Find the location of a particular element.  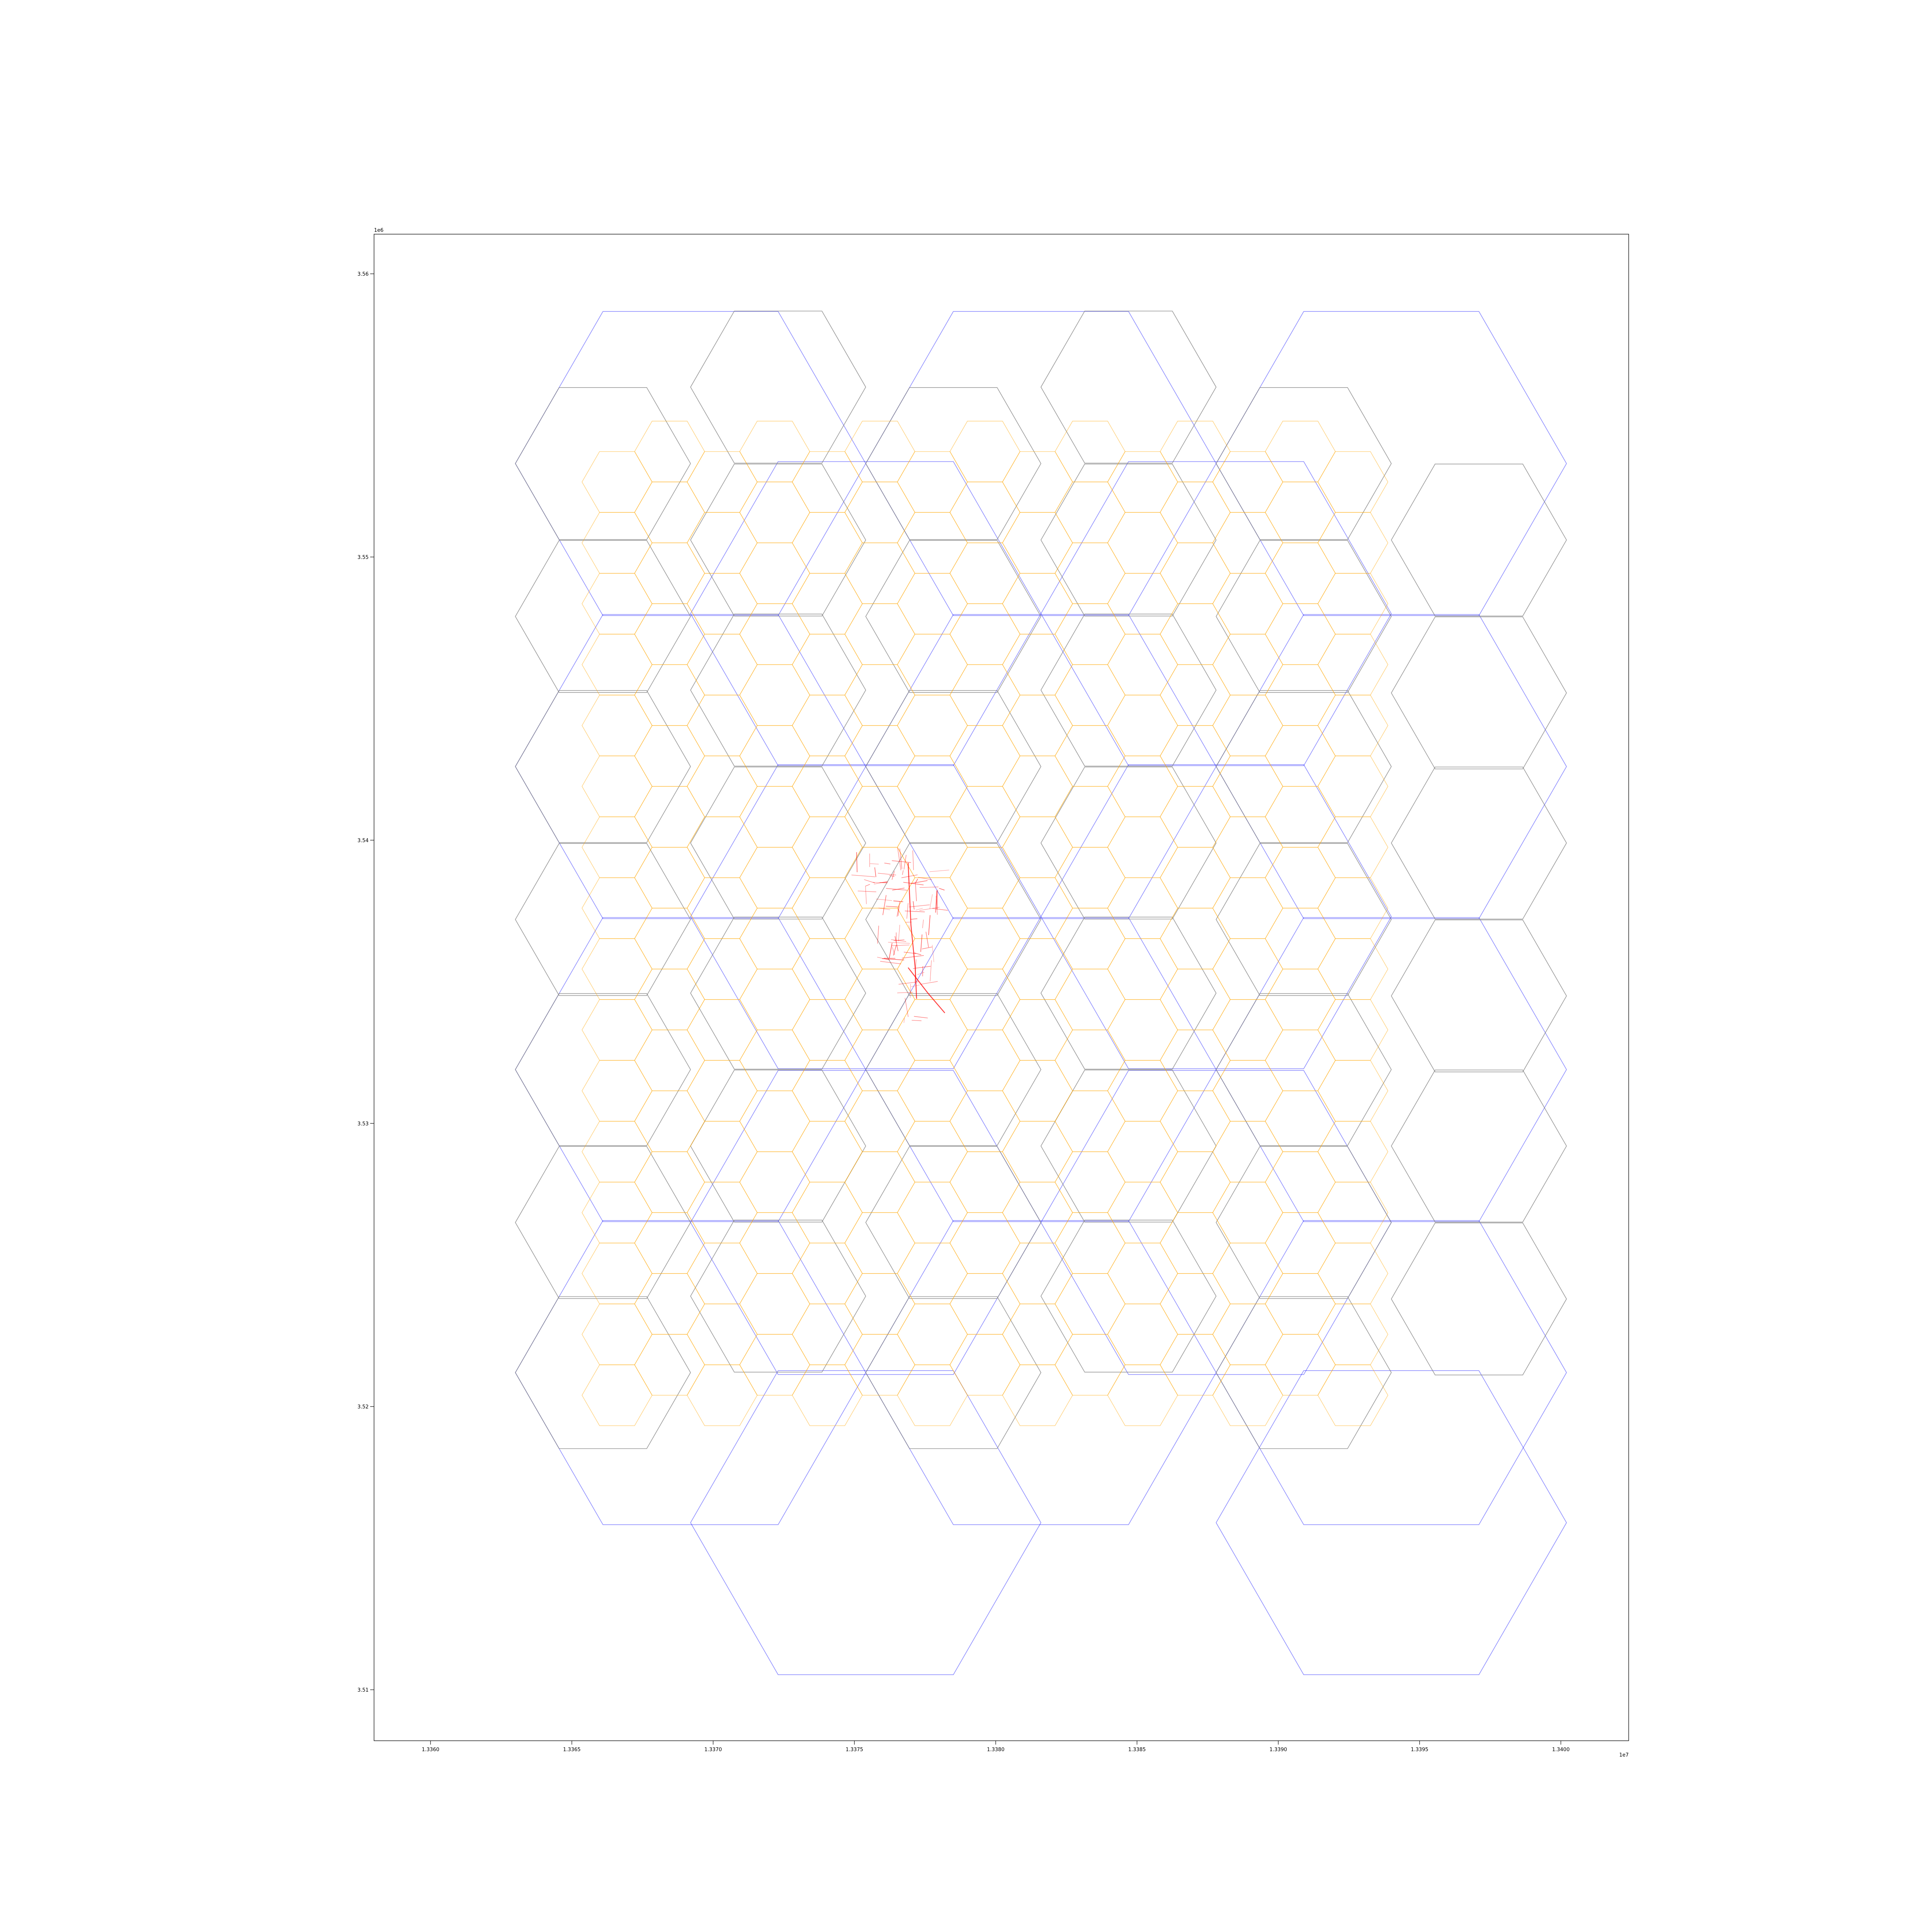

x-tick-label: 1.3380 is located at coordinates (996, 1750).